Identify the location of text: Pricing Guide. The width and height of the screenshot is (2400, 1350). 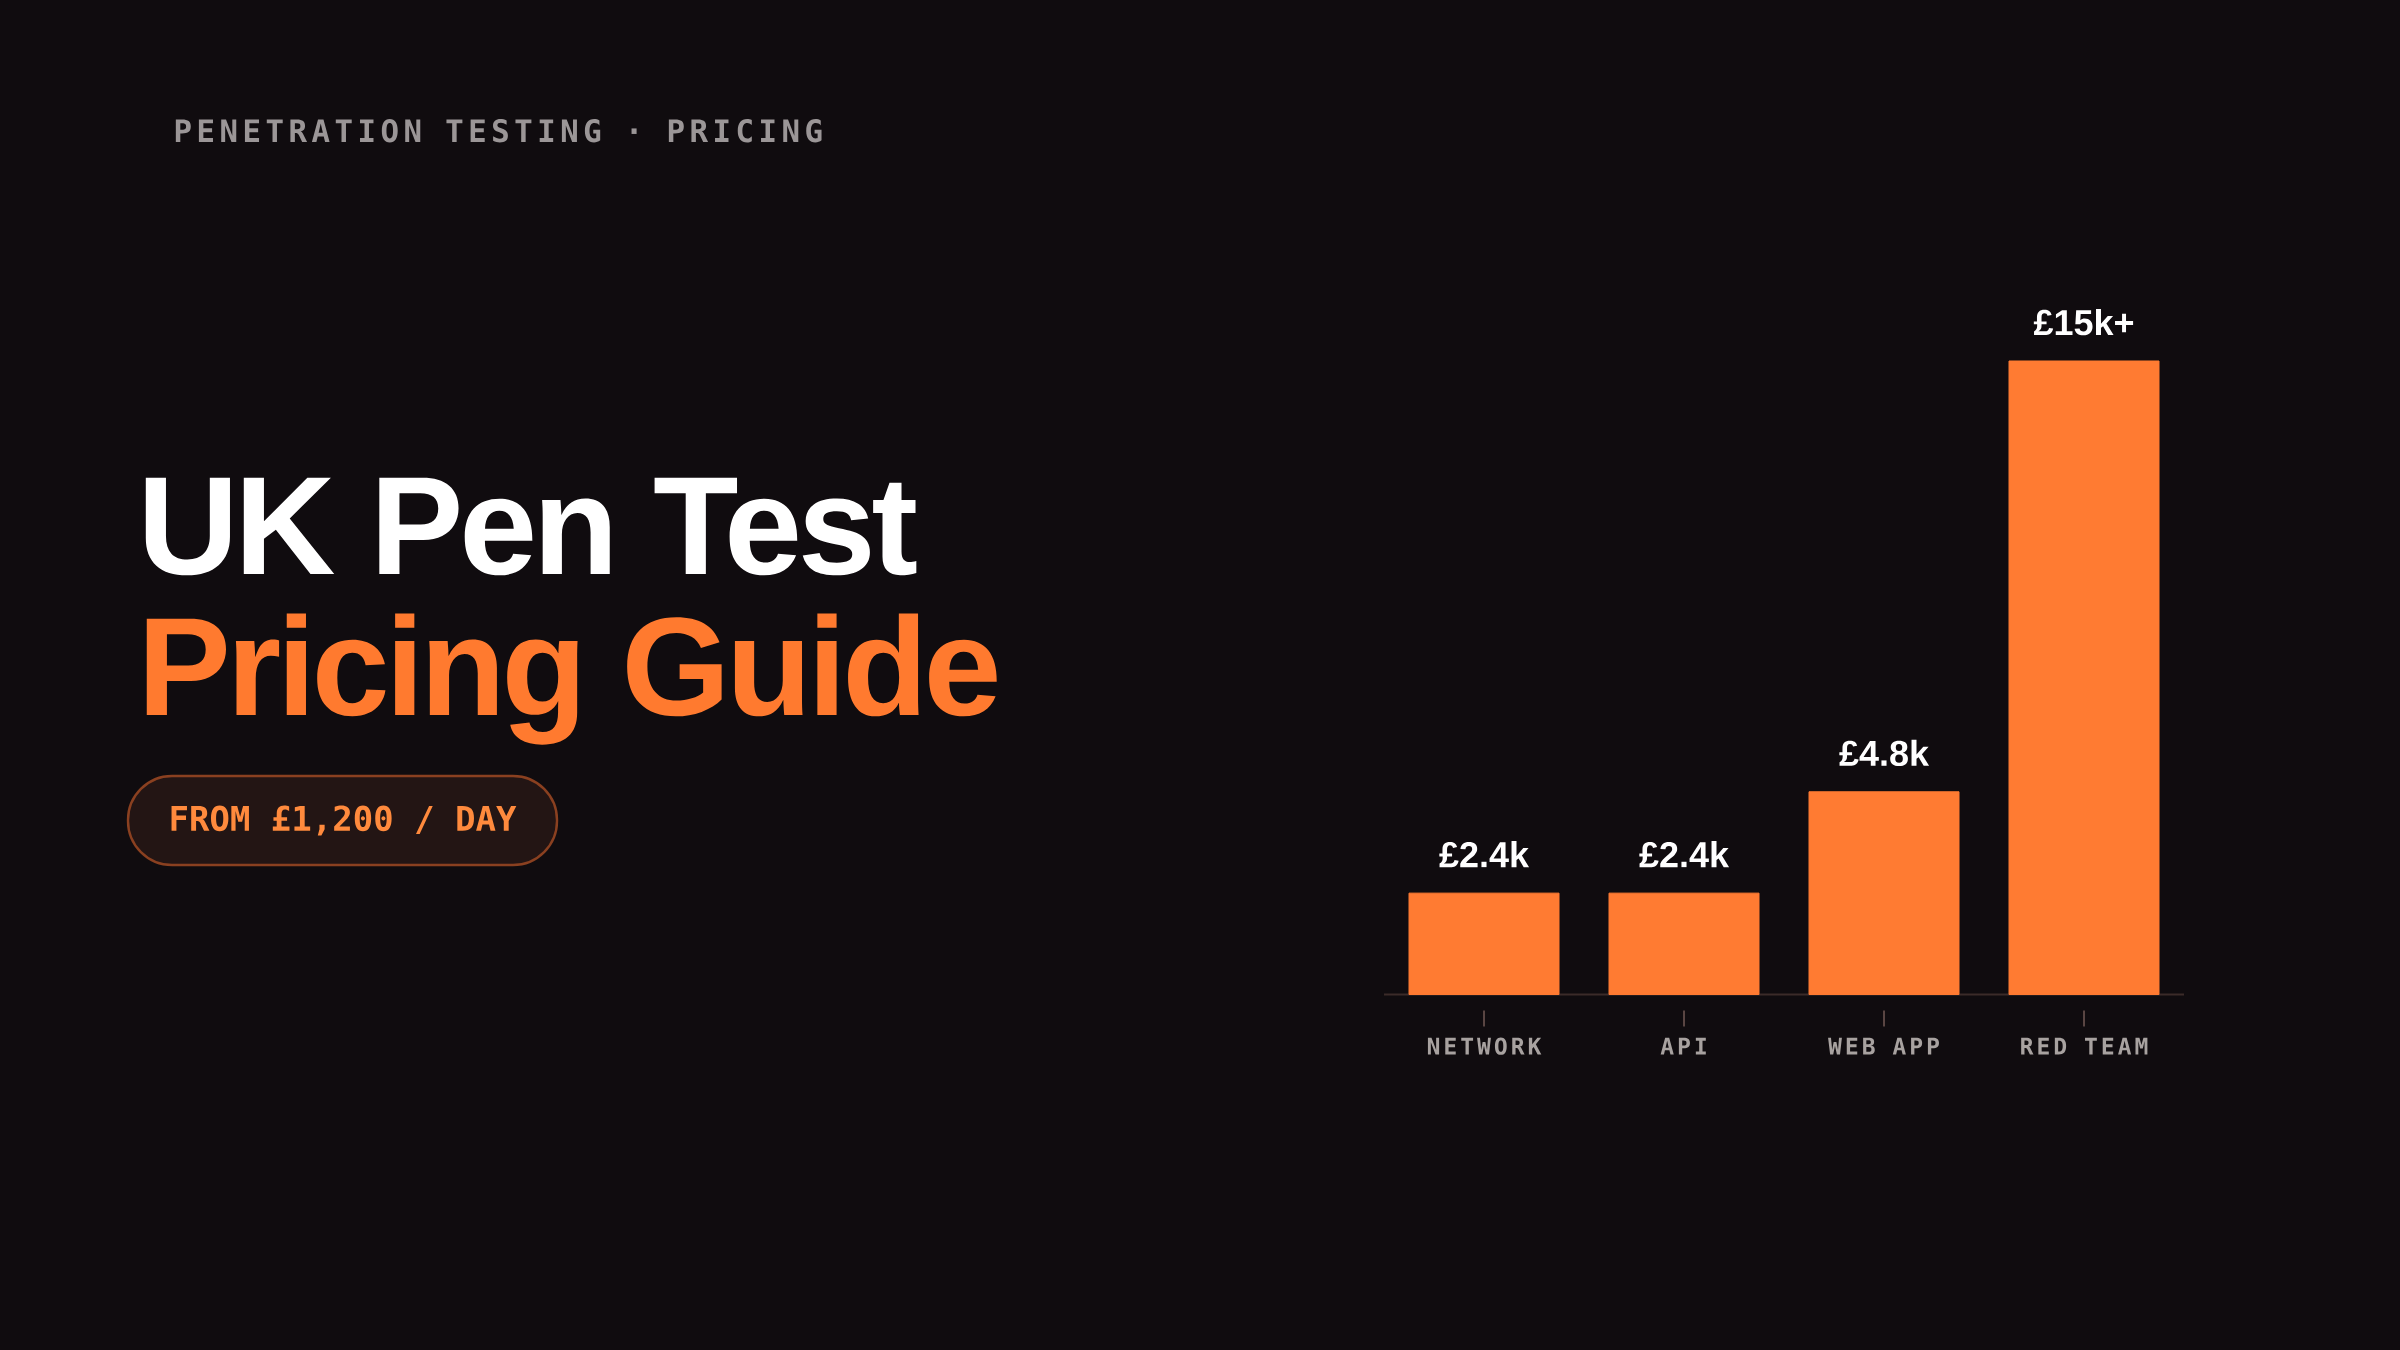
(571, 679).